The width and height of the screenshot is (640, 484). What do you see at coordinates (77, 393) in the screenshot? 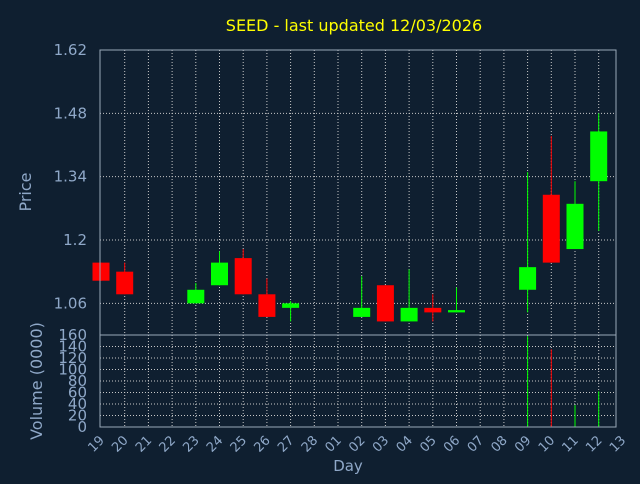
I see `volume-tick-label: 60` at bounding box center [77, 393].